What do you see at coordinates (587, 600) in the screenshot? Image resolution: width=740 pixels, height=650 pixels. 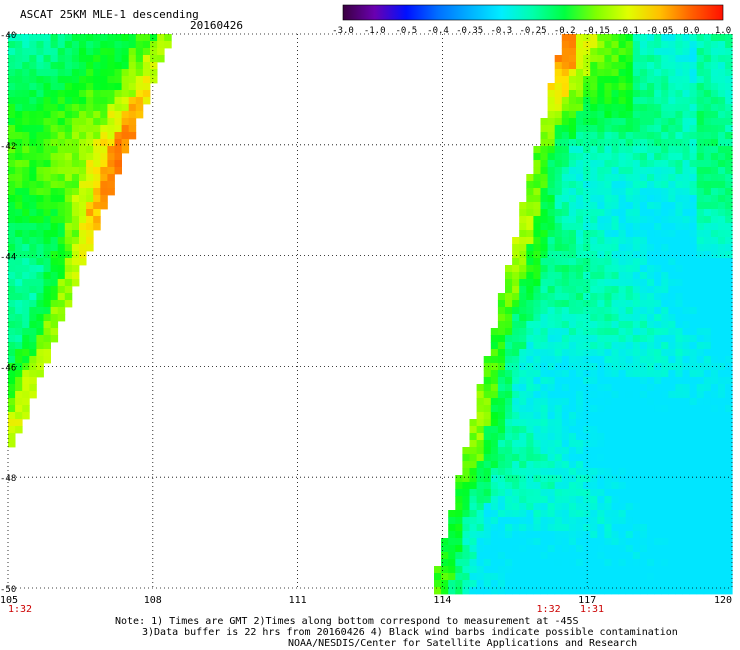 I see `x-tick-label: 117` at bounding box center [587, 600].